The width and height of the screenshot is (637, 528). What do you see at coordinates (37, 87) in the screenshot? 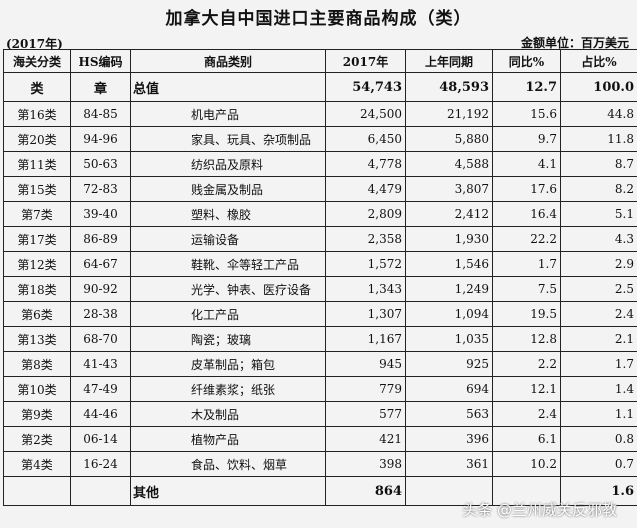
I see `cell-class: 类` at bounding box center [37, 87].